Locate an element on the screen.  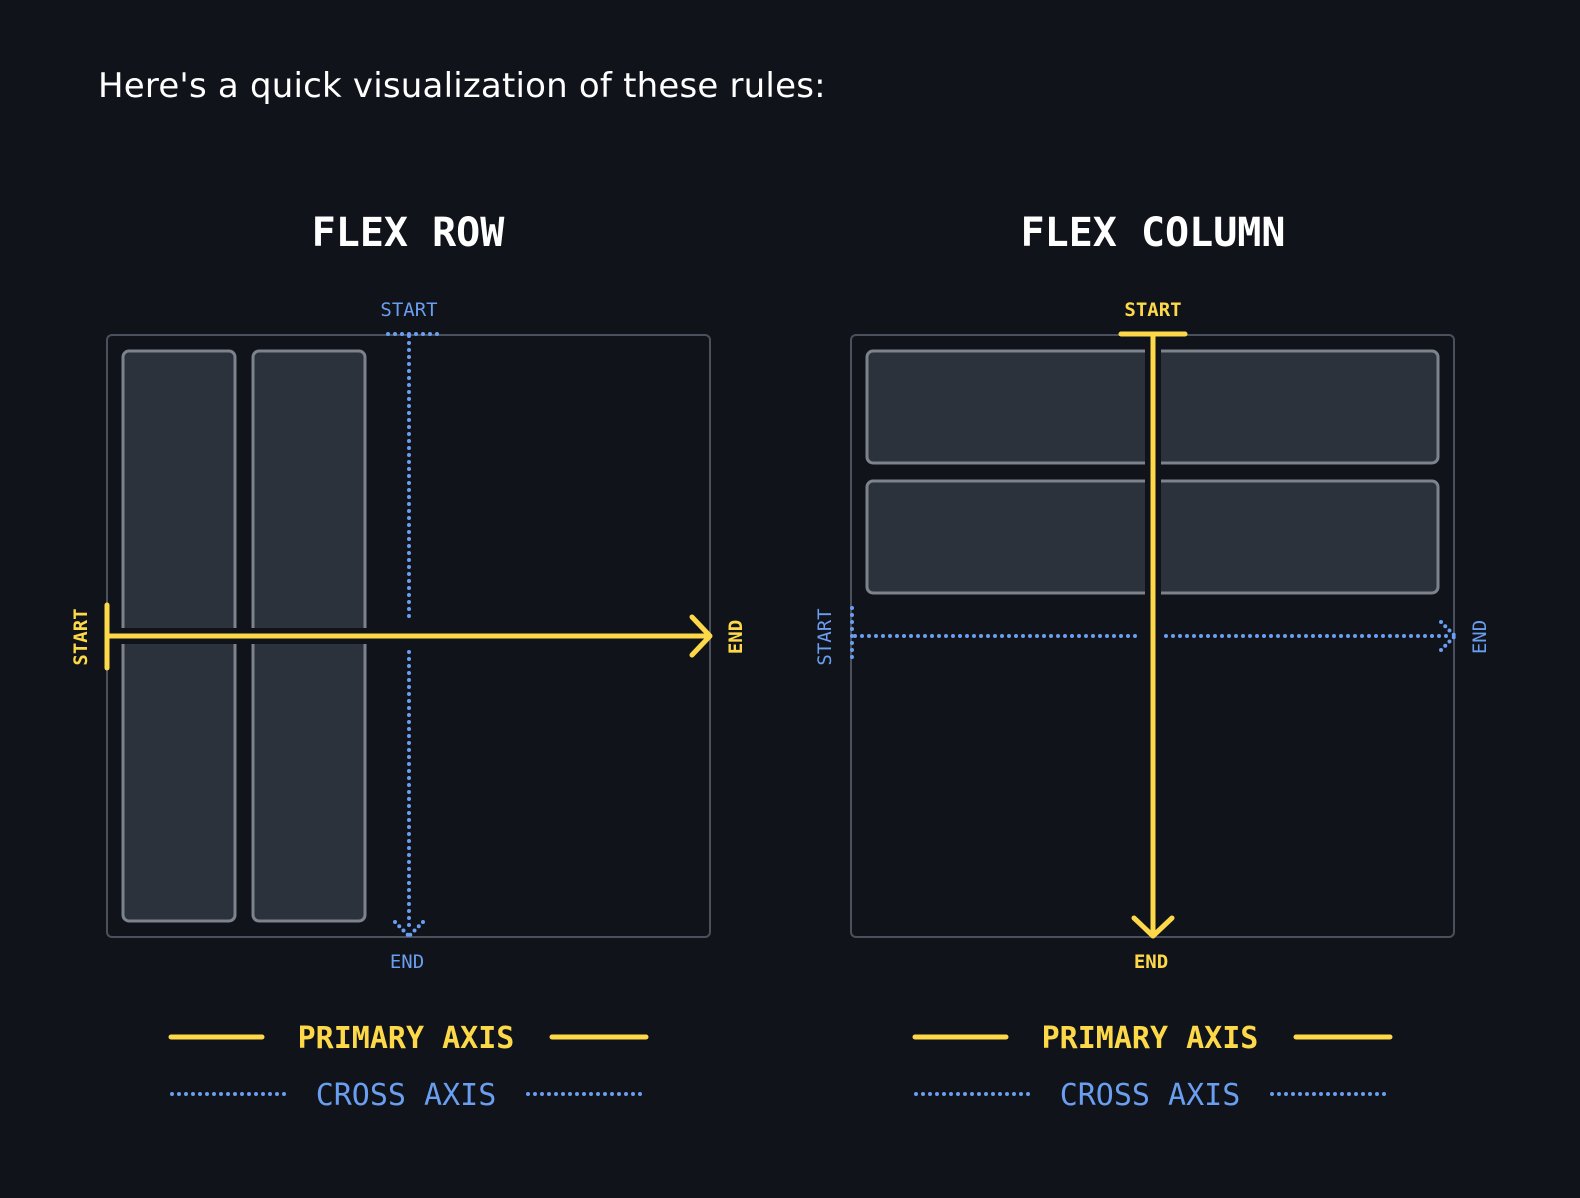
flex-column-title: FLEX COLUMN is located at coordinates (1153, 233).